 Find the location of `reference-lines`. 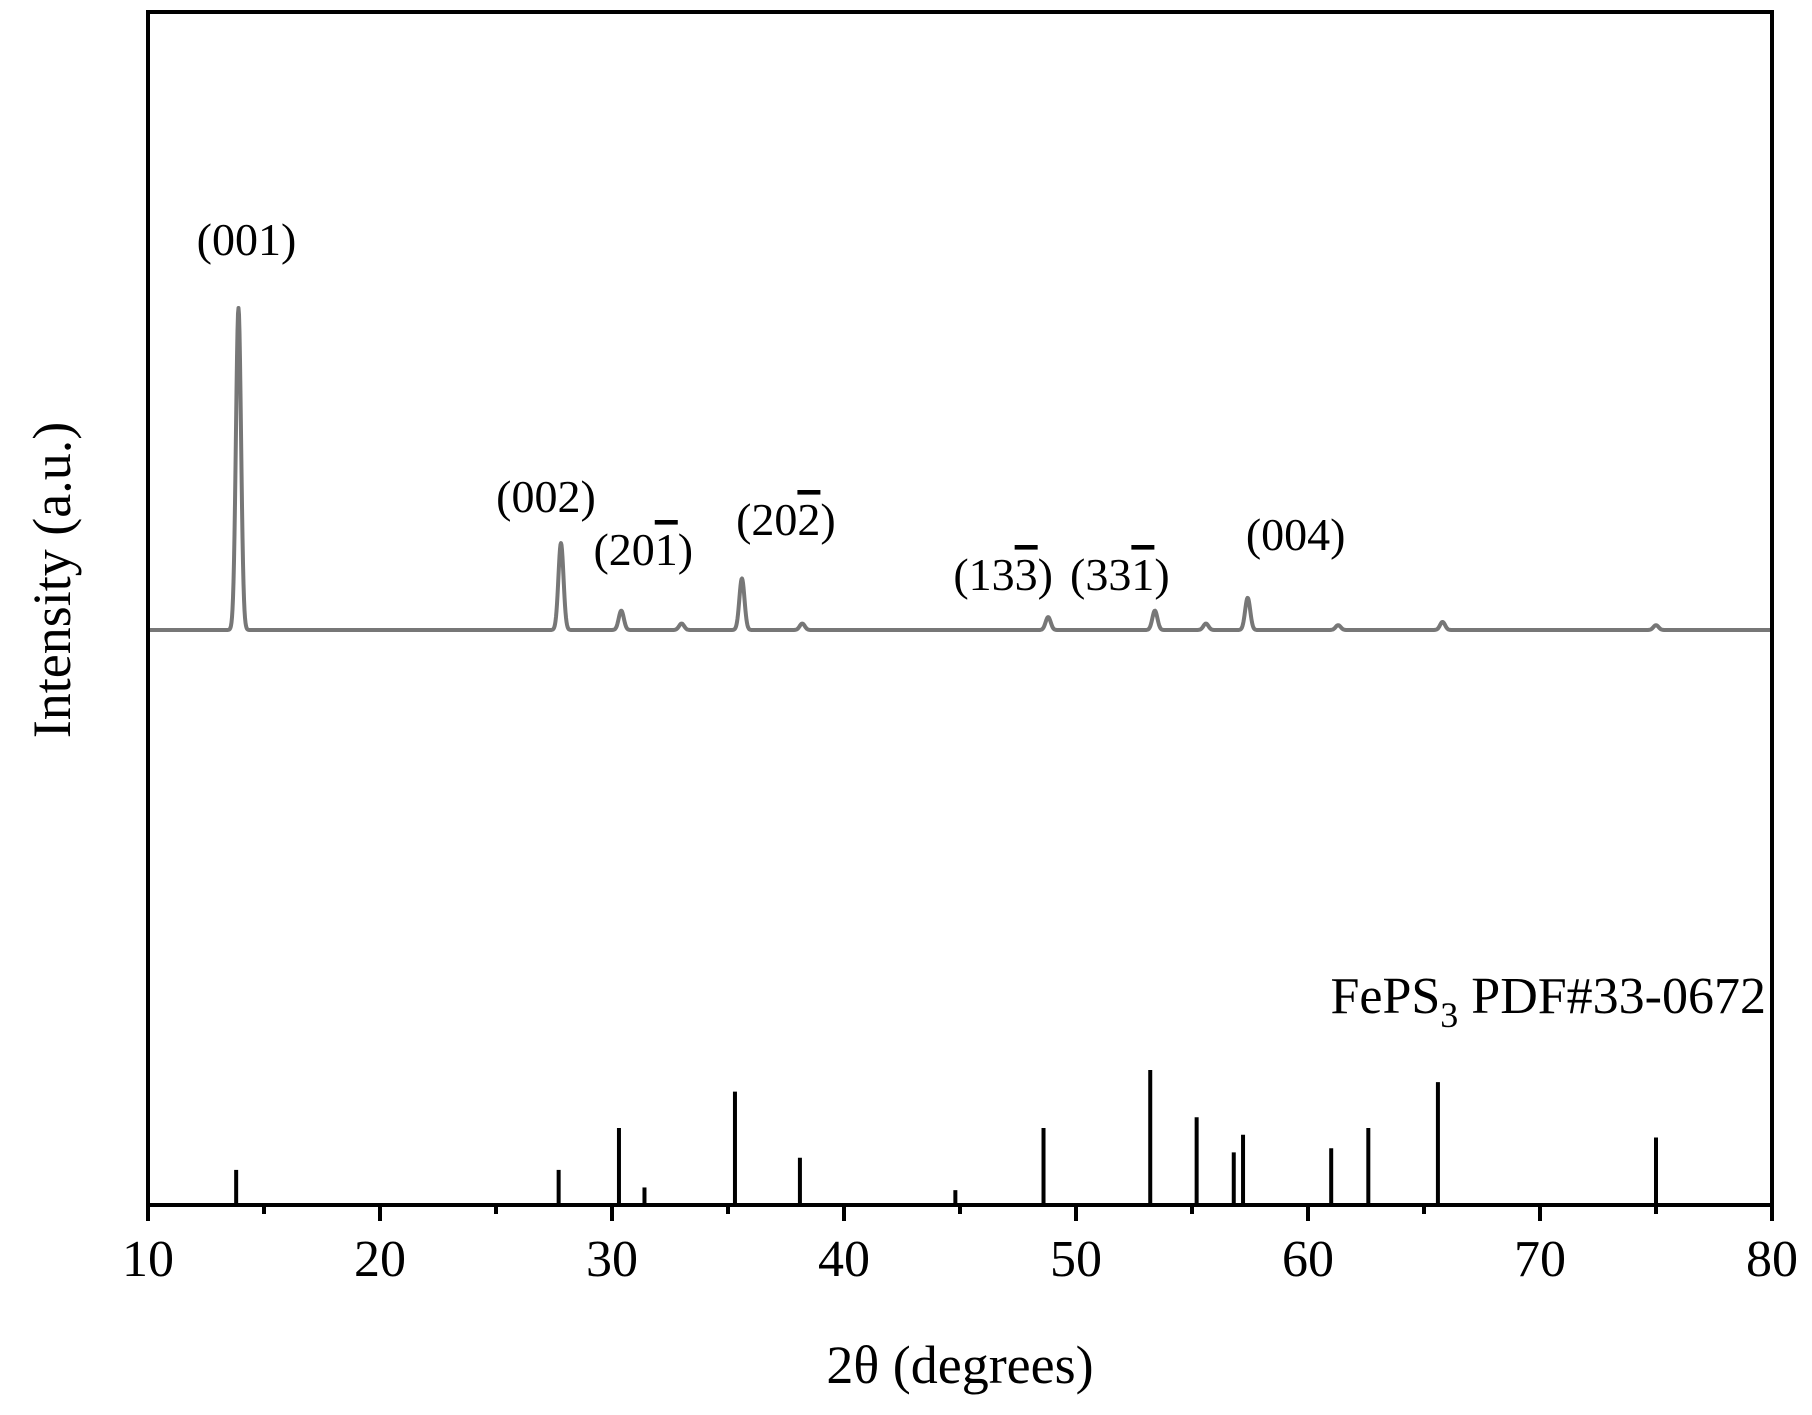

reference-lines is located at coordinates (946, 1137).